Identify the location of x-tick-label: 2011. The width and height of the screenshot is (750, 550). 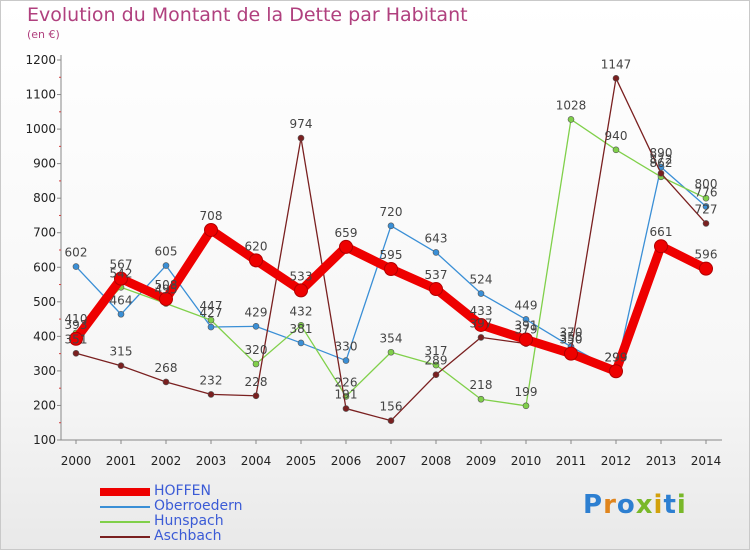
(571, 461).